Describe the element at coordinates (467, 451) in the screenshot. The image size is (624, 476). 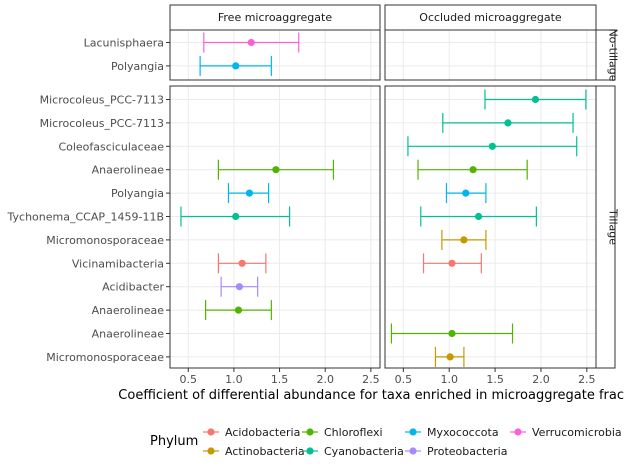
I see `legend-label: Proteobacteria` at that location.